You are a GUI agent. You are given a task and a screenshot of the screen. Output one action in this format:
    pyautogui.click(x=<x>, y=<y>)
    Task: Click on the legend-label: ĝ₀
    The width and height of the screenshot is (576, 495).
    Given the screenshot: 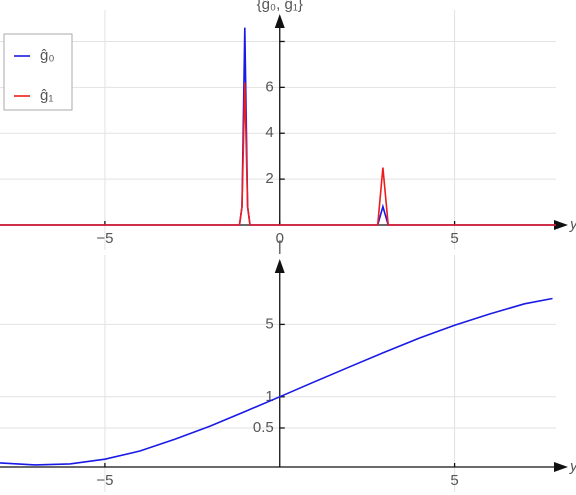 What is the action you would take?
    pyautogui.click(x=47, y=55)
    